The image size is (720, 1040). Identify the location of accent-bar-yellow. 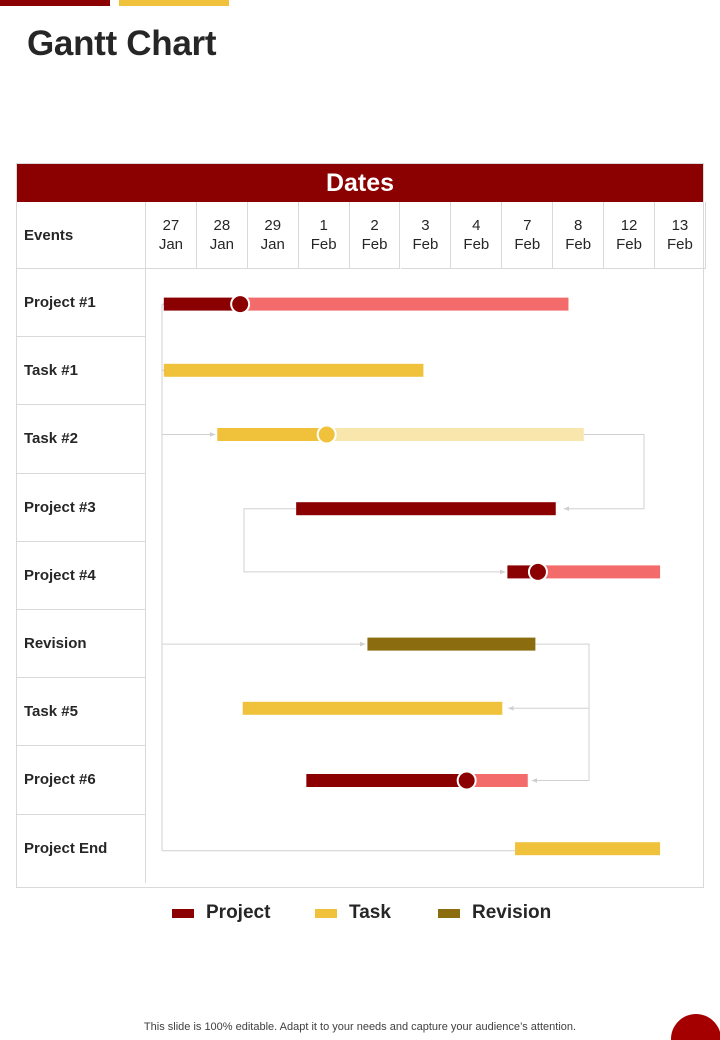
(174, 3).